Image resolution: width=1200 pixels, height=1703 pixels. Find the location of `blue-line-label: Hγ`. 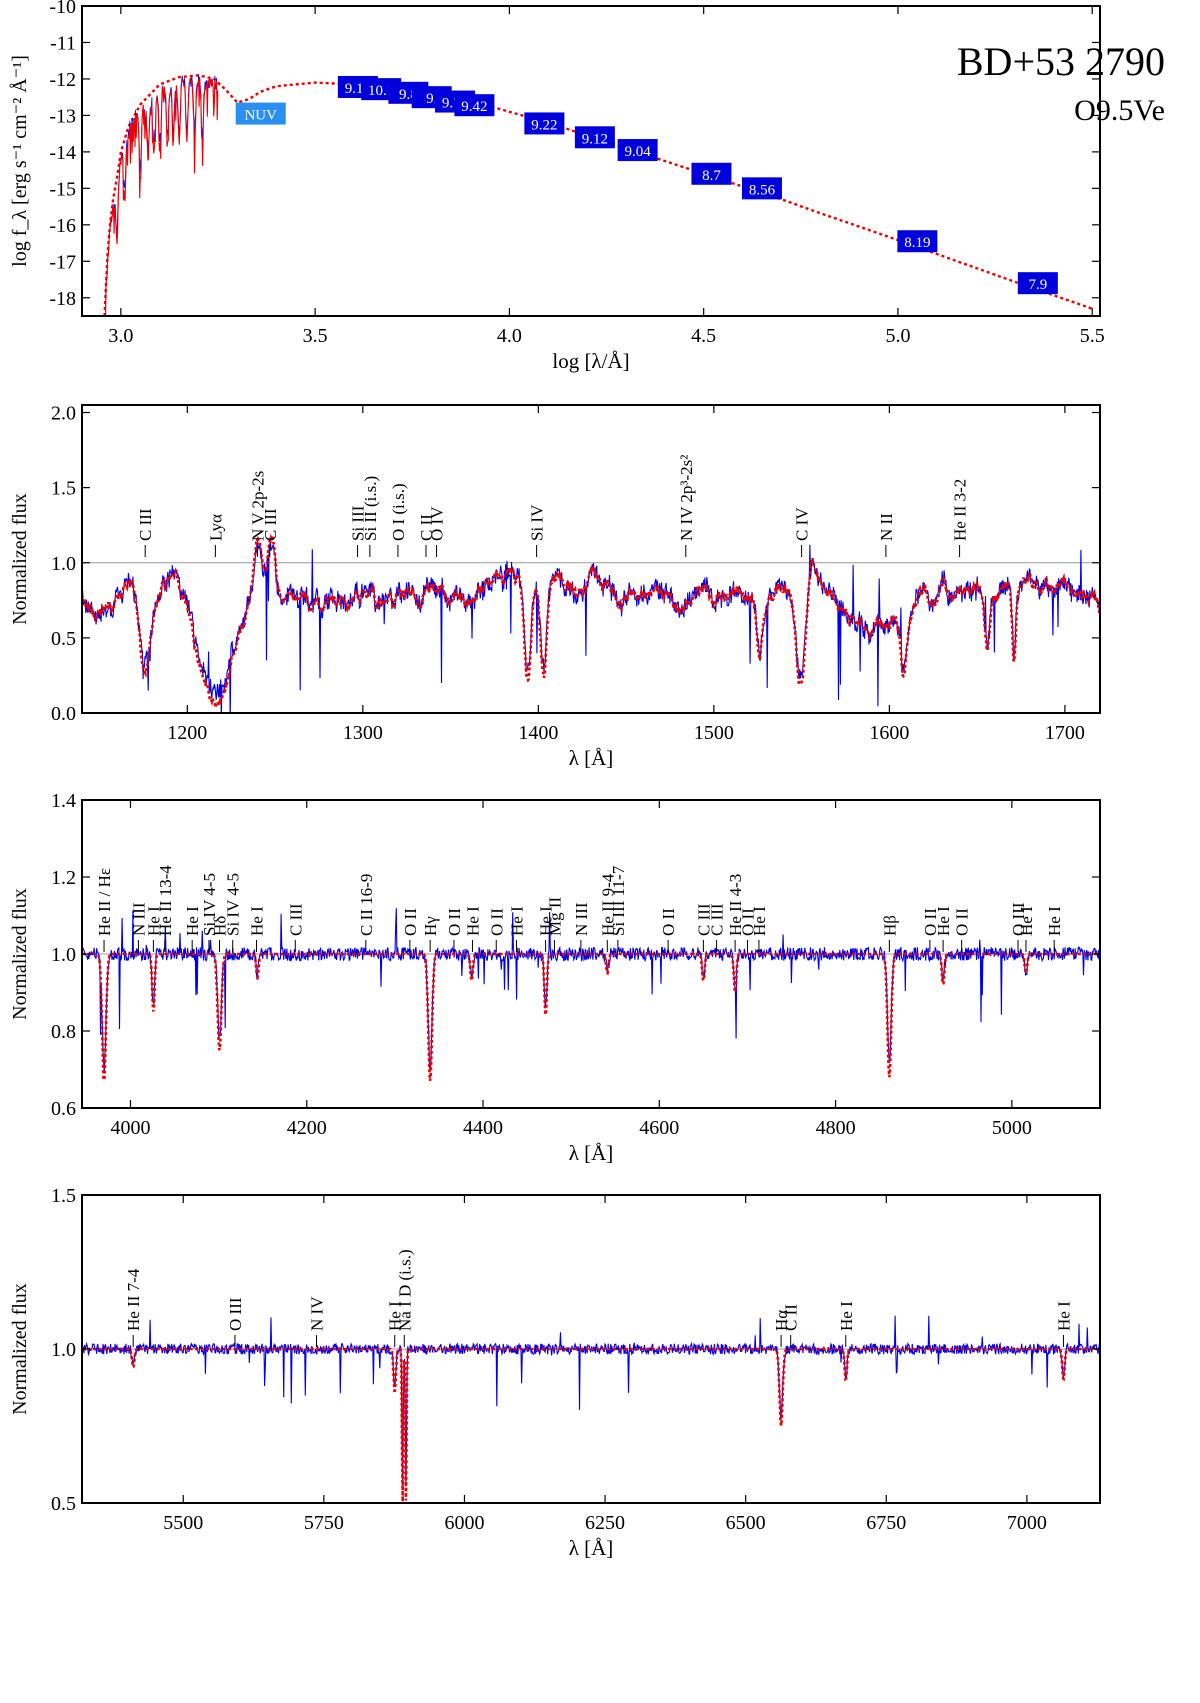

blue-line-label: Hγ is located at coordinates (430, 926).